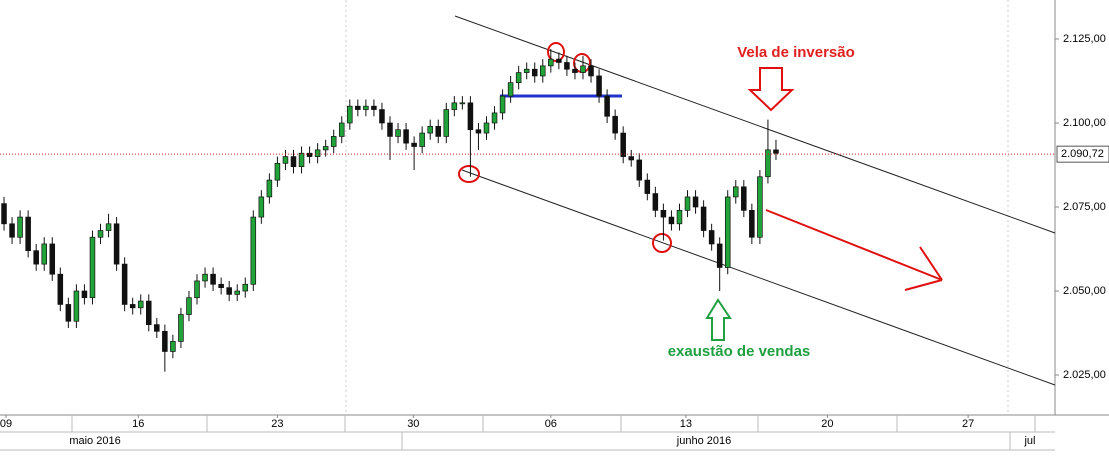 This screenshot has height=465, width=1109. What do you see at coordinates (718, 319) in the screenshot?
I see `up-arrow` at bounding box center [718, 319].